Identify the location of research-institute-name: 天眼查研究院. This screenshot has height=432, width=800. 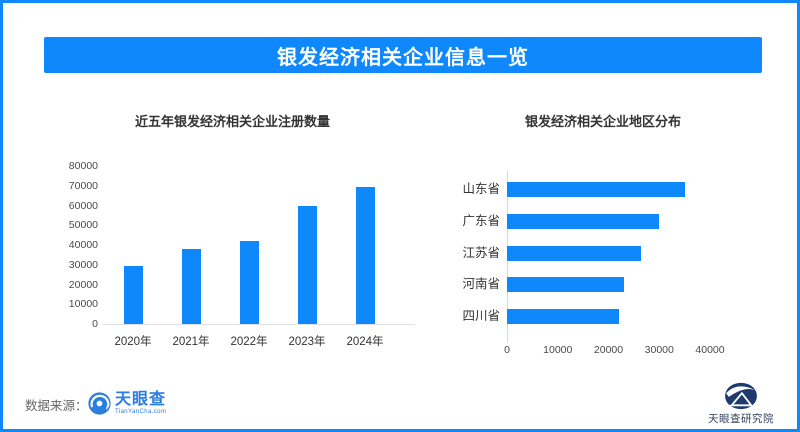
(741, 419).